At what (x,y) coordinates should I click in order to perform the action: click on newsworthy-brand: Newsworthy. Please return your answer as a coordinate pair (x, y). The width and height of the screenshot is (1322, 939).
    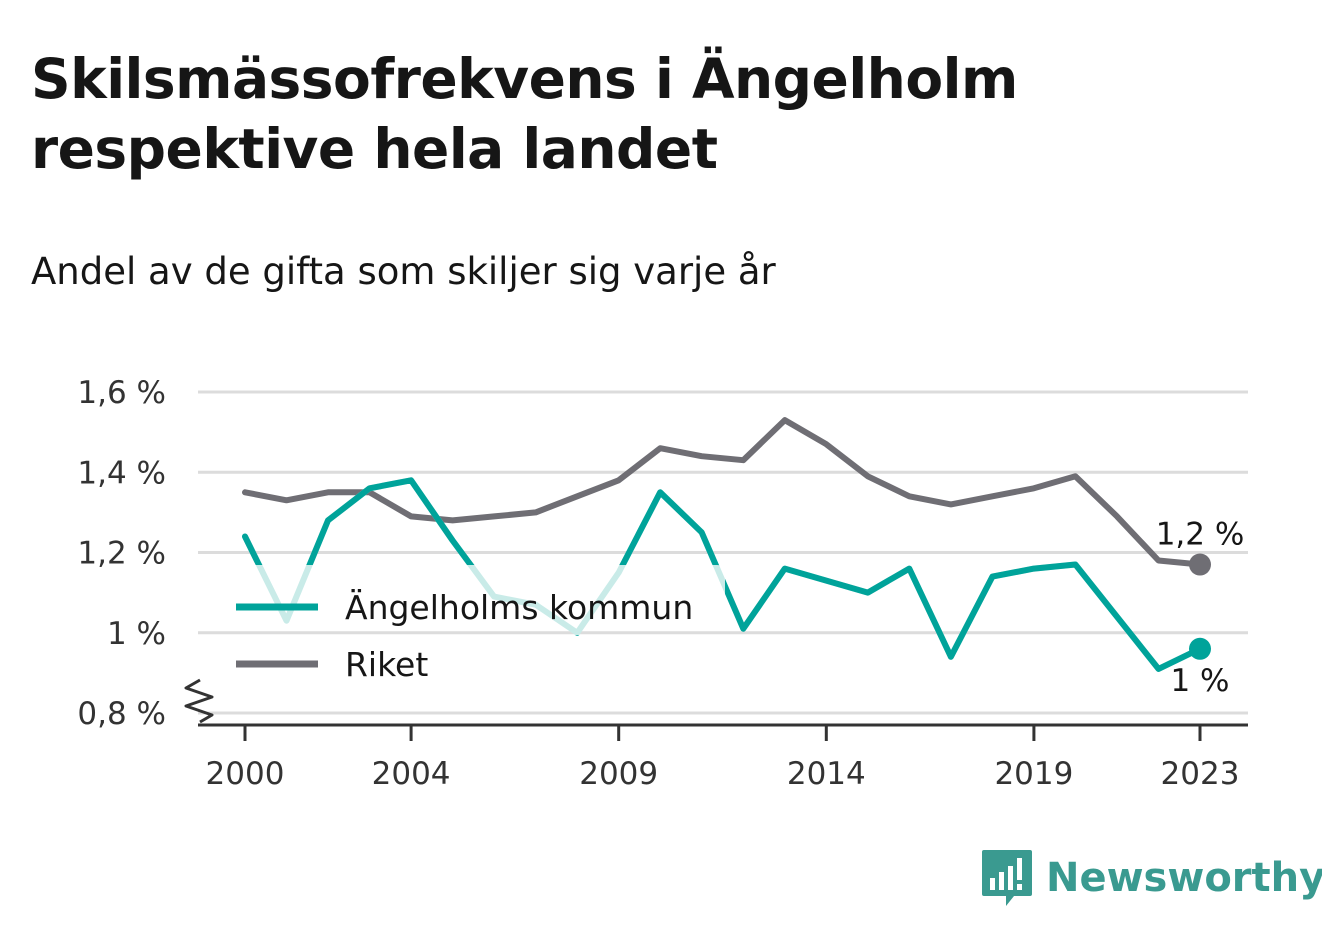
    Looking at the image, I should click on (1151, 878).